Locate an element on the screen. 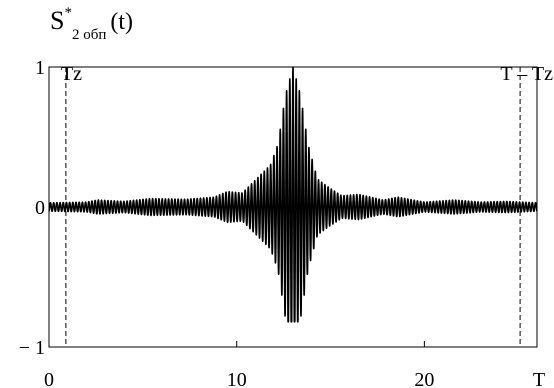 The height and width of the screenshot is (388, 554). x-tick-label: 20 is located at coordinates (424, 378).